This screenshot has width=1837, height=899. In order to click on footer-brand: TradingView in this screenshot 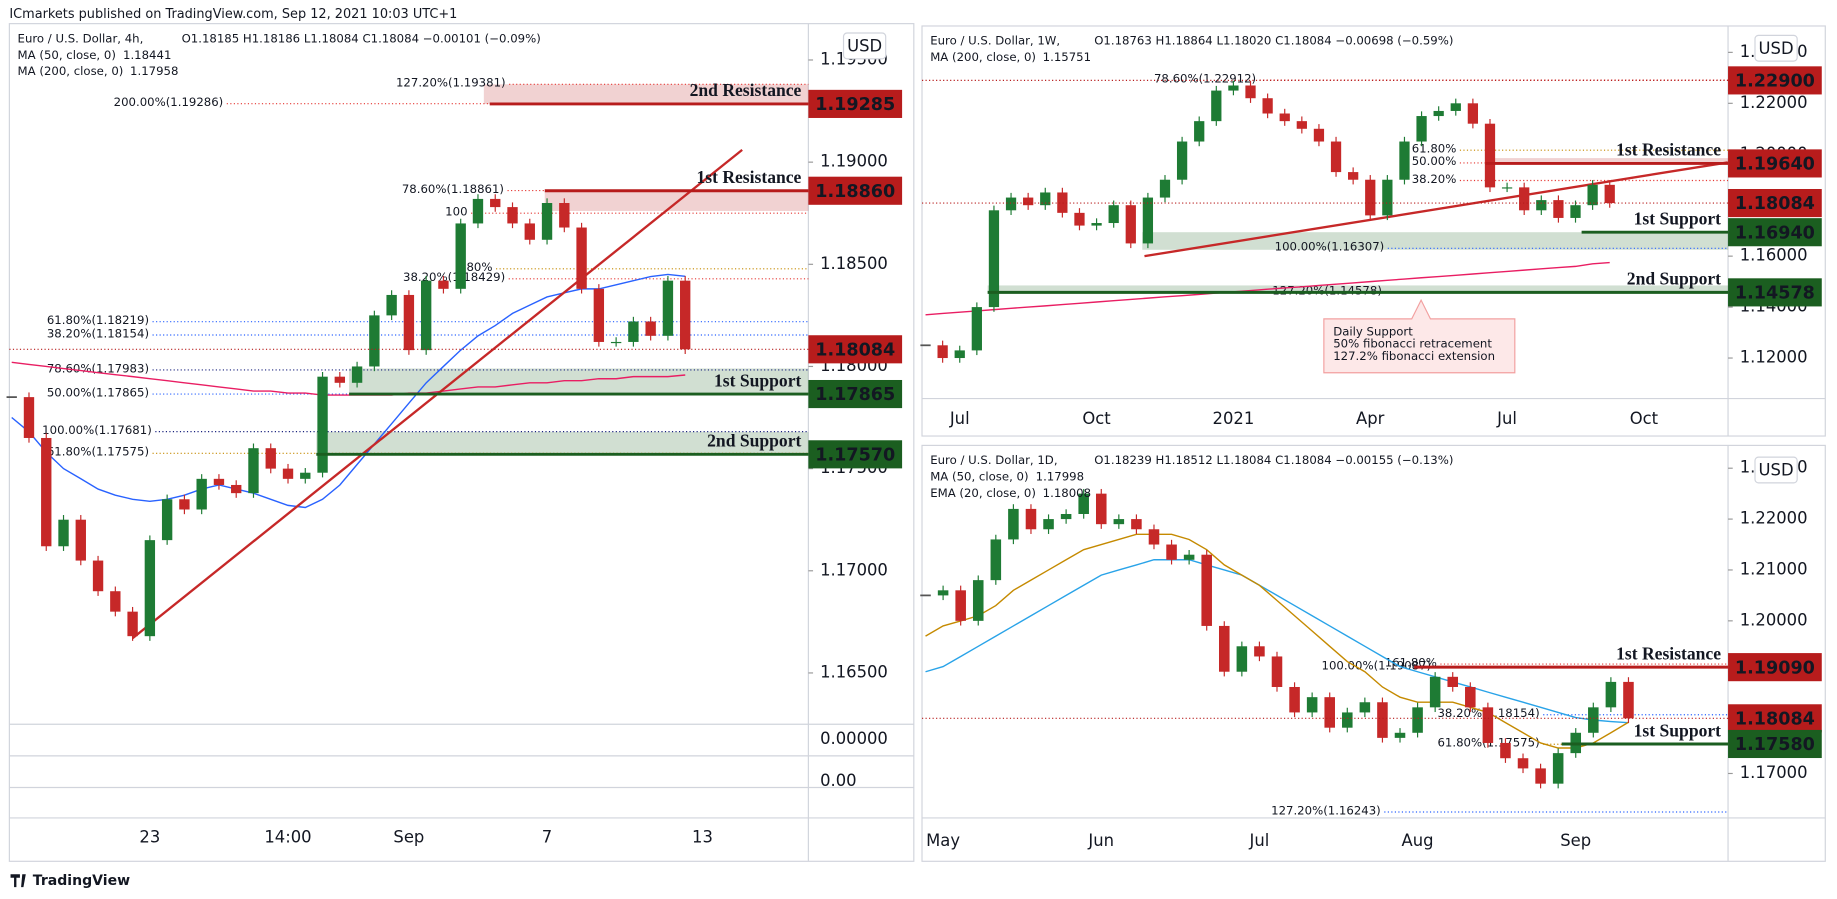, I will do `click(81, 881)`.